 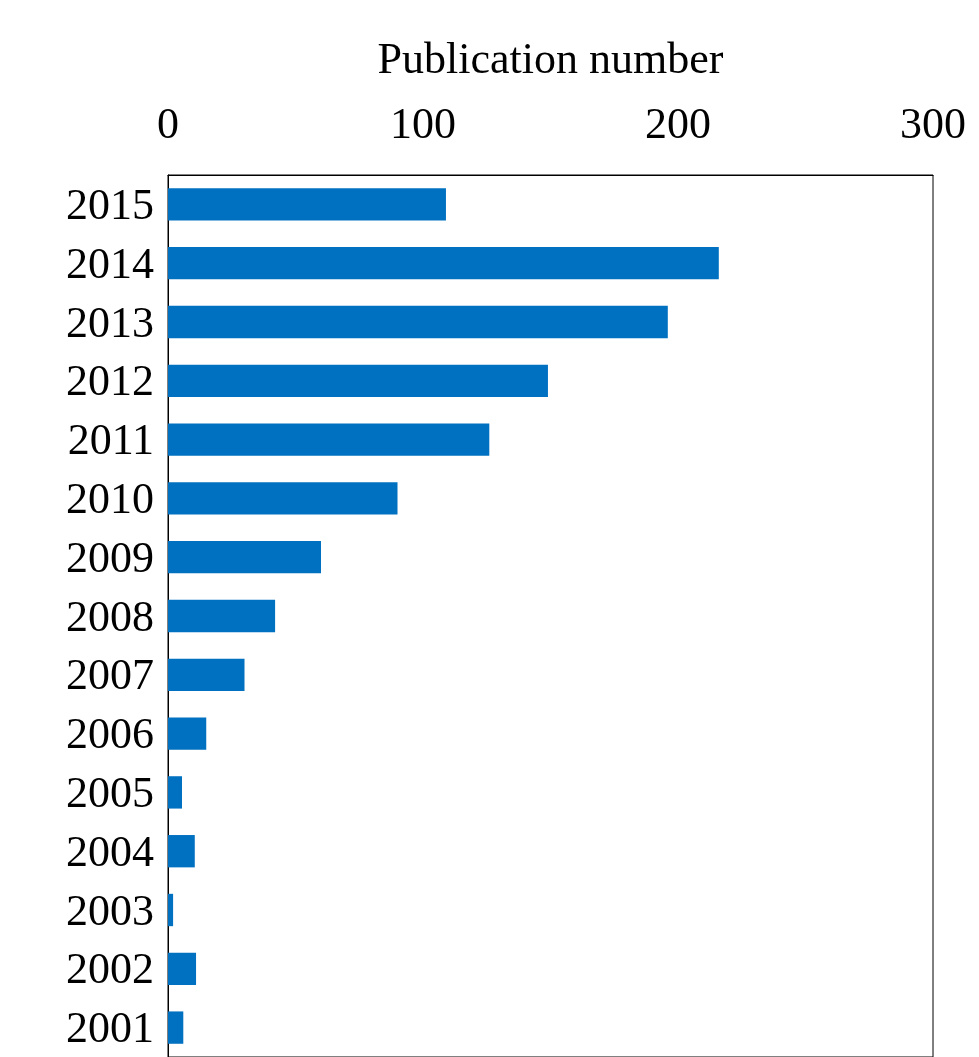 I want to click on x-tick-label: 200, so click(x=678, y=123).